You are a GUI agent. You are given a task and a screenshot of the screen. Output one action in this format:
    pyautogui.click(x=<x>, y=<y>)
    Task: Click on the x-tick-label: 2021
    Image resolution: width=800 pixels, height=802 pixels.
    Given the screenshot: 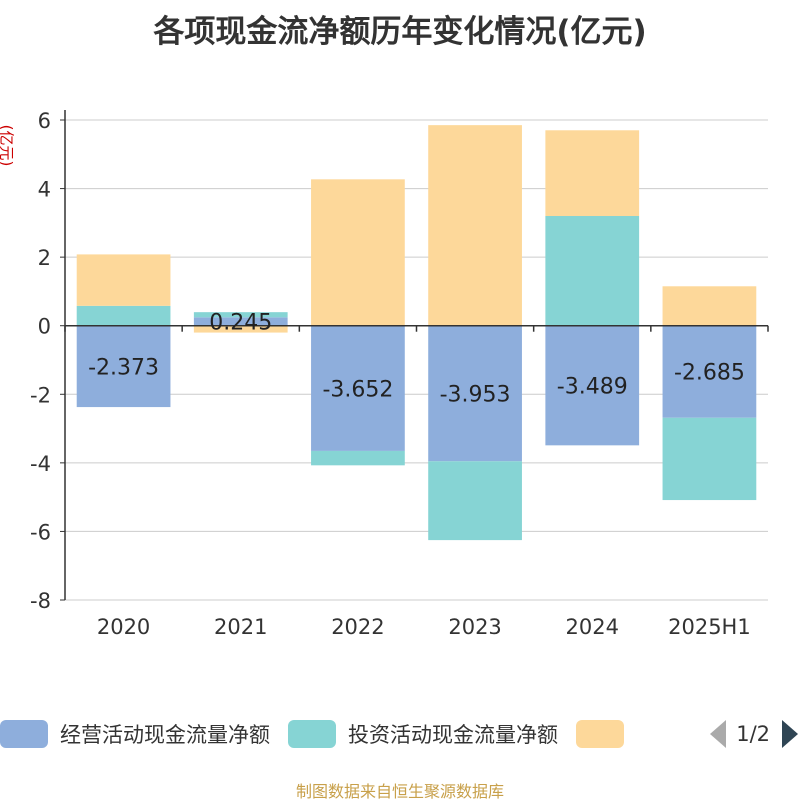 What is the action you would take?
    pyautogui.click(x=240, y=627)
    